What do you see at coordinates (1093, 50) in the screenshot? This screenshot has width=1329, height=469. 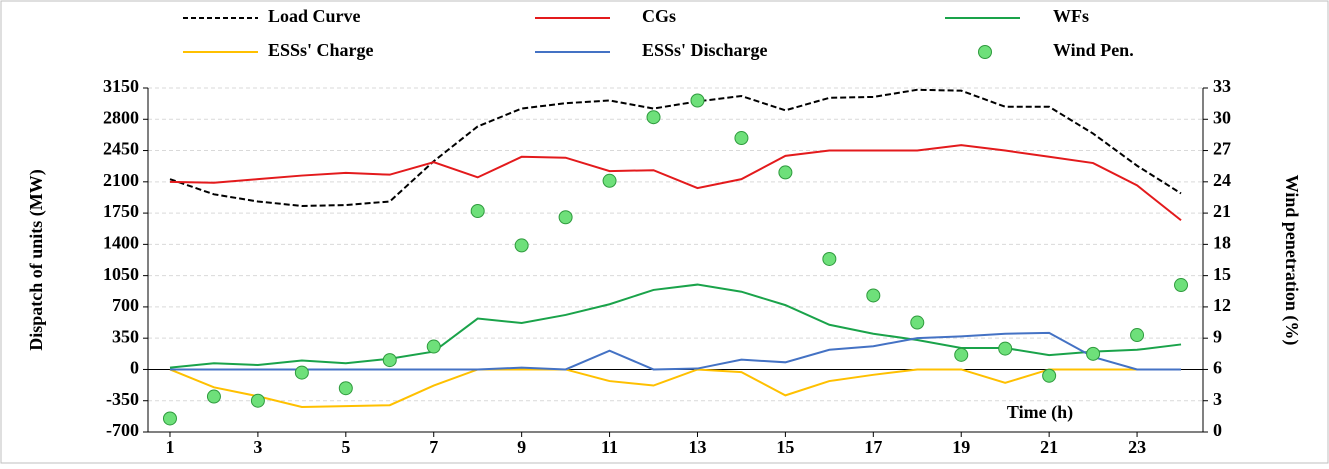 I see `legend-label: Wind Pen.` at bounding box center [1093, 50].